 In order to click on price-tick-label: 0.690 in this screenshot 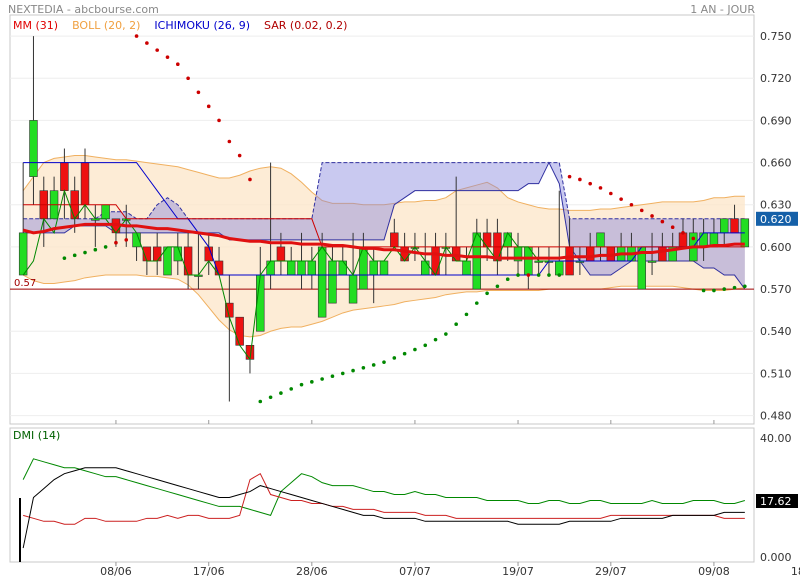, I will do `click(776, 120)`.